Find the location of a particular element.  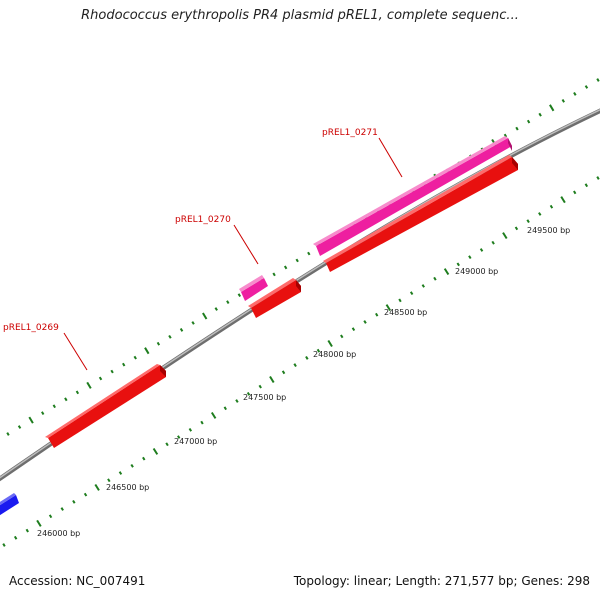

scale-label-246500: 246500 bp is located at coordinates (127, 487).